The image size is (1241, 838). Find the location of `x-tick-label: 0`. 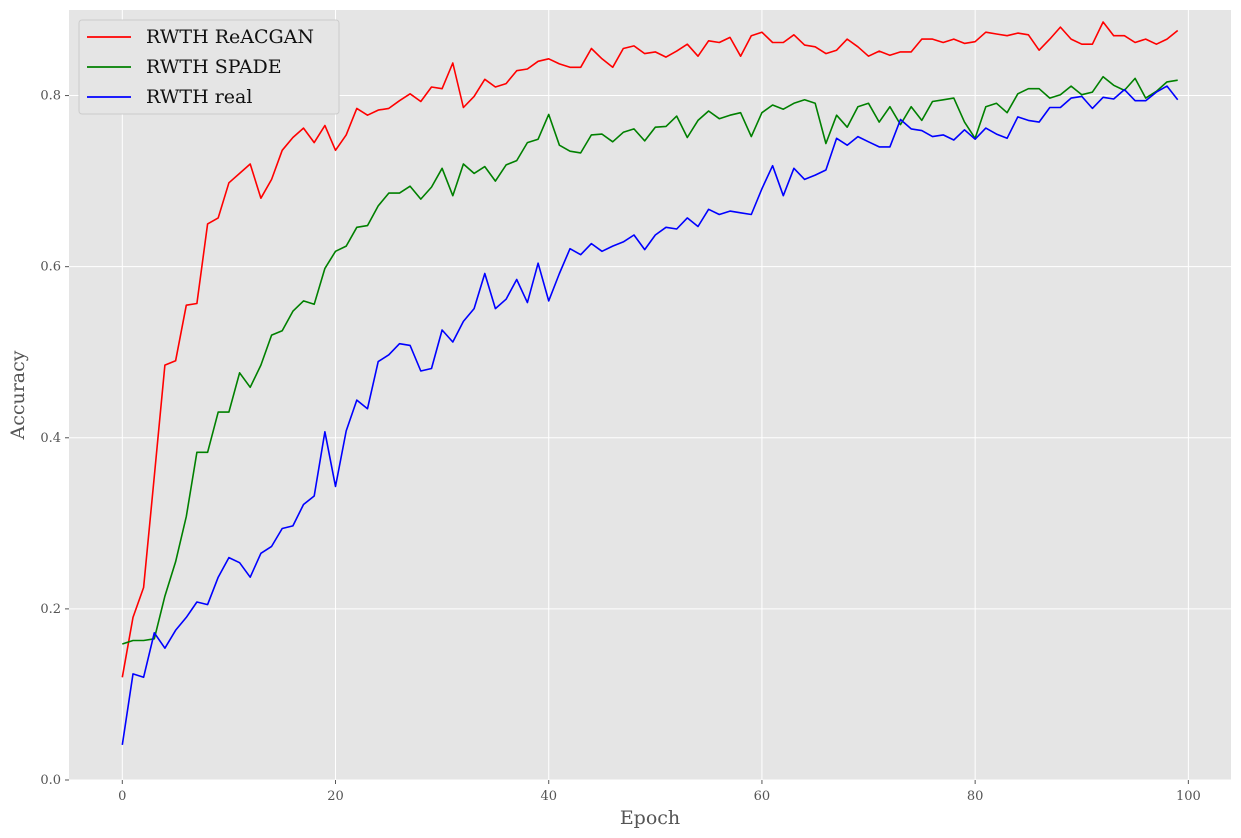

x-tick-label: 0 is located at coordinates (122, 796).